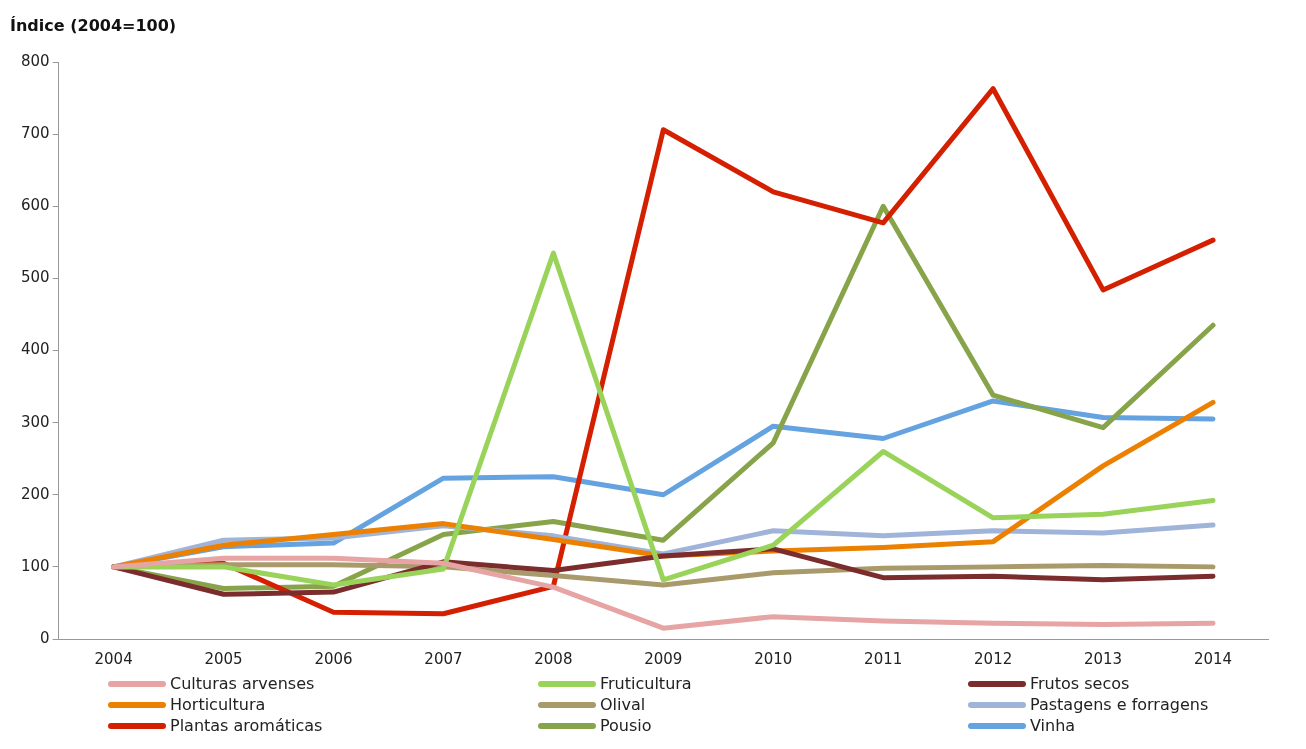 The width and height of the screenshot is (1306, 749). I want to click on x-tick-label: 2013, so click(1103, 658).